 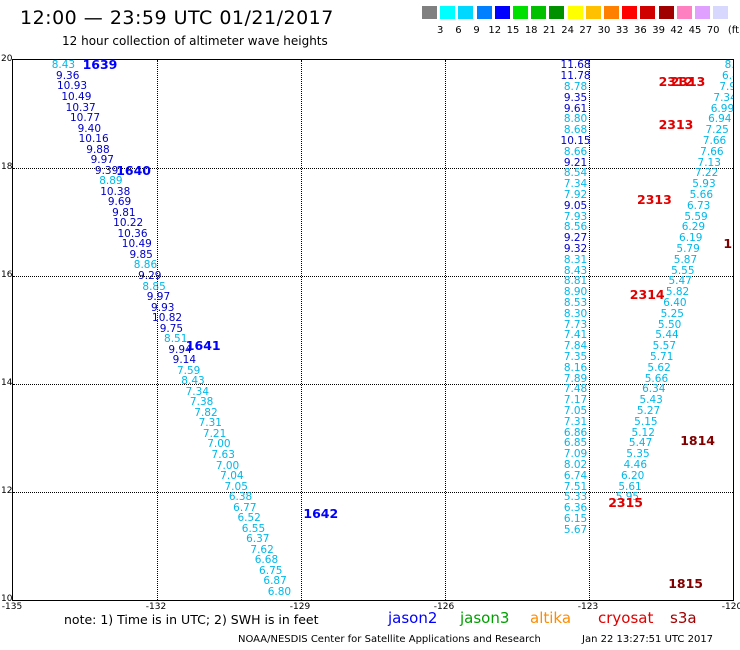 I want to click on wave-height-value: 8.90, so click(x=575, y=292).